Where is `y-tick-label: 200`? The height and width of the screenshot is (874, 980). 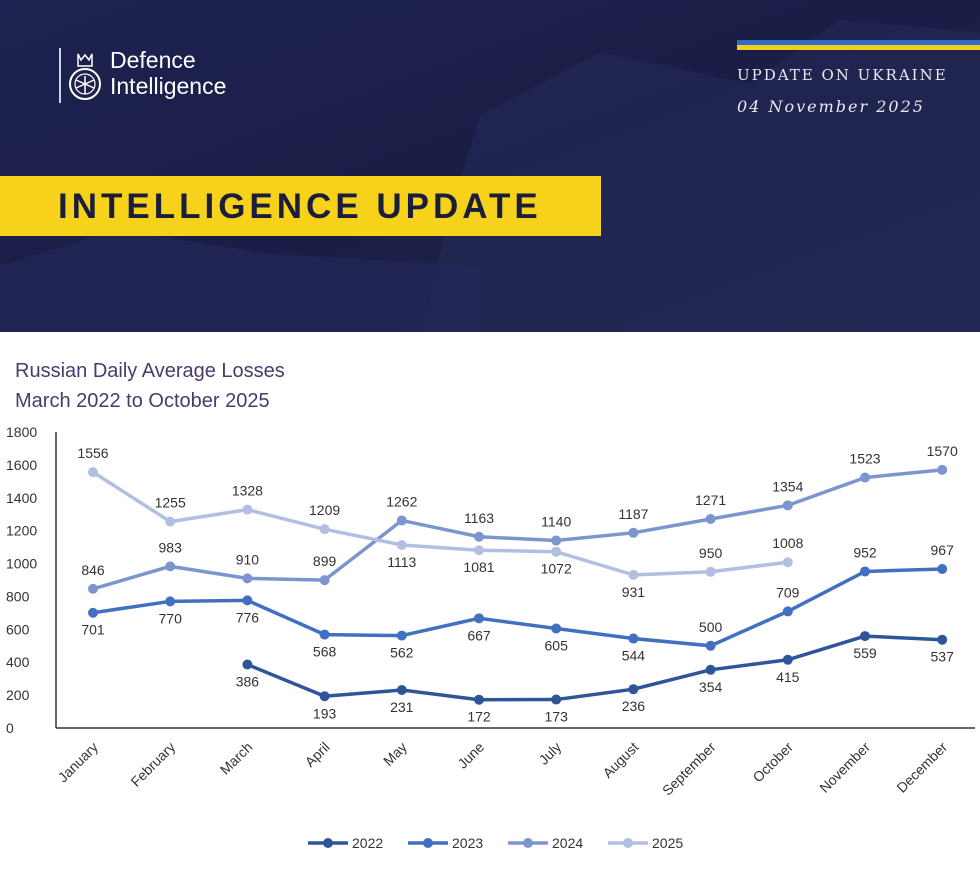 y-tick-label: 200 is located at coordinates (18, 695).